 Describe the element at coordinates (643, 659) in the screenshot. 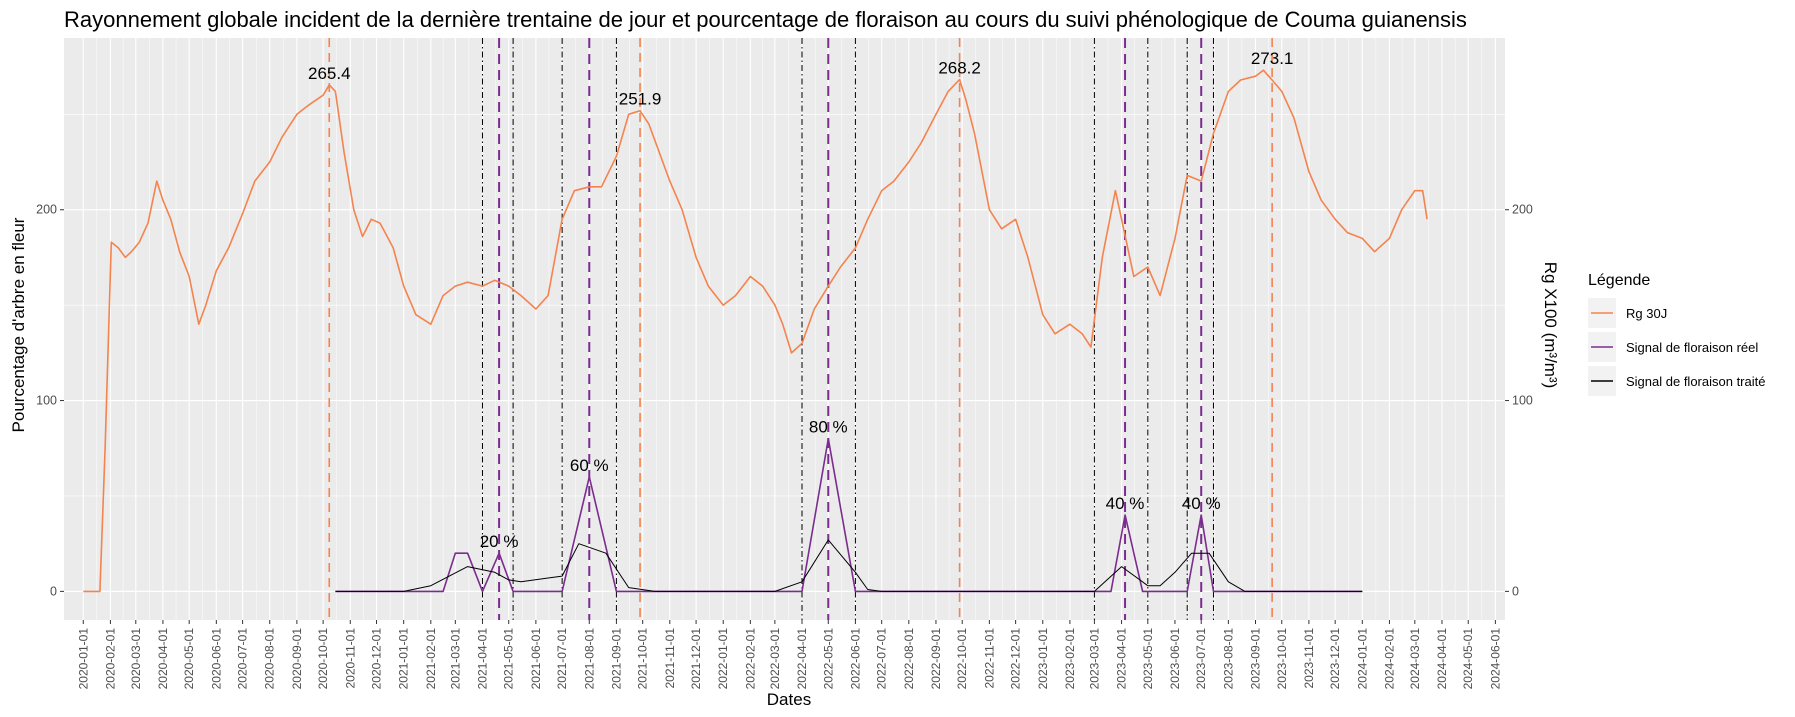

I see `x-tick-label: 2021-10-01` at that location.